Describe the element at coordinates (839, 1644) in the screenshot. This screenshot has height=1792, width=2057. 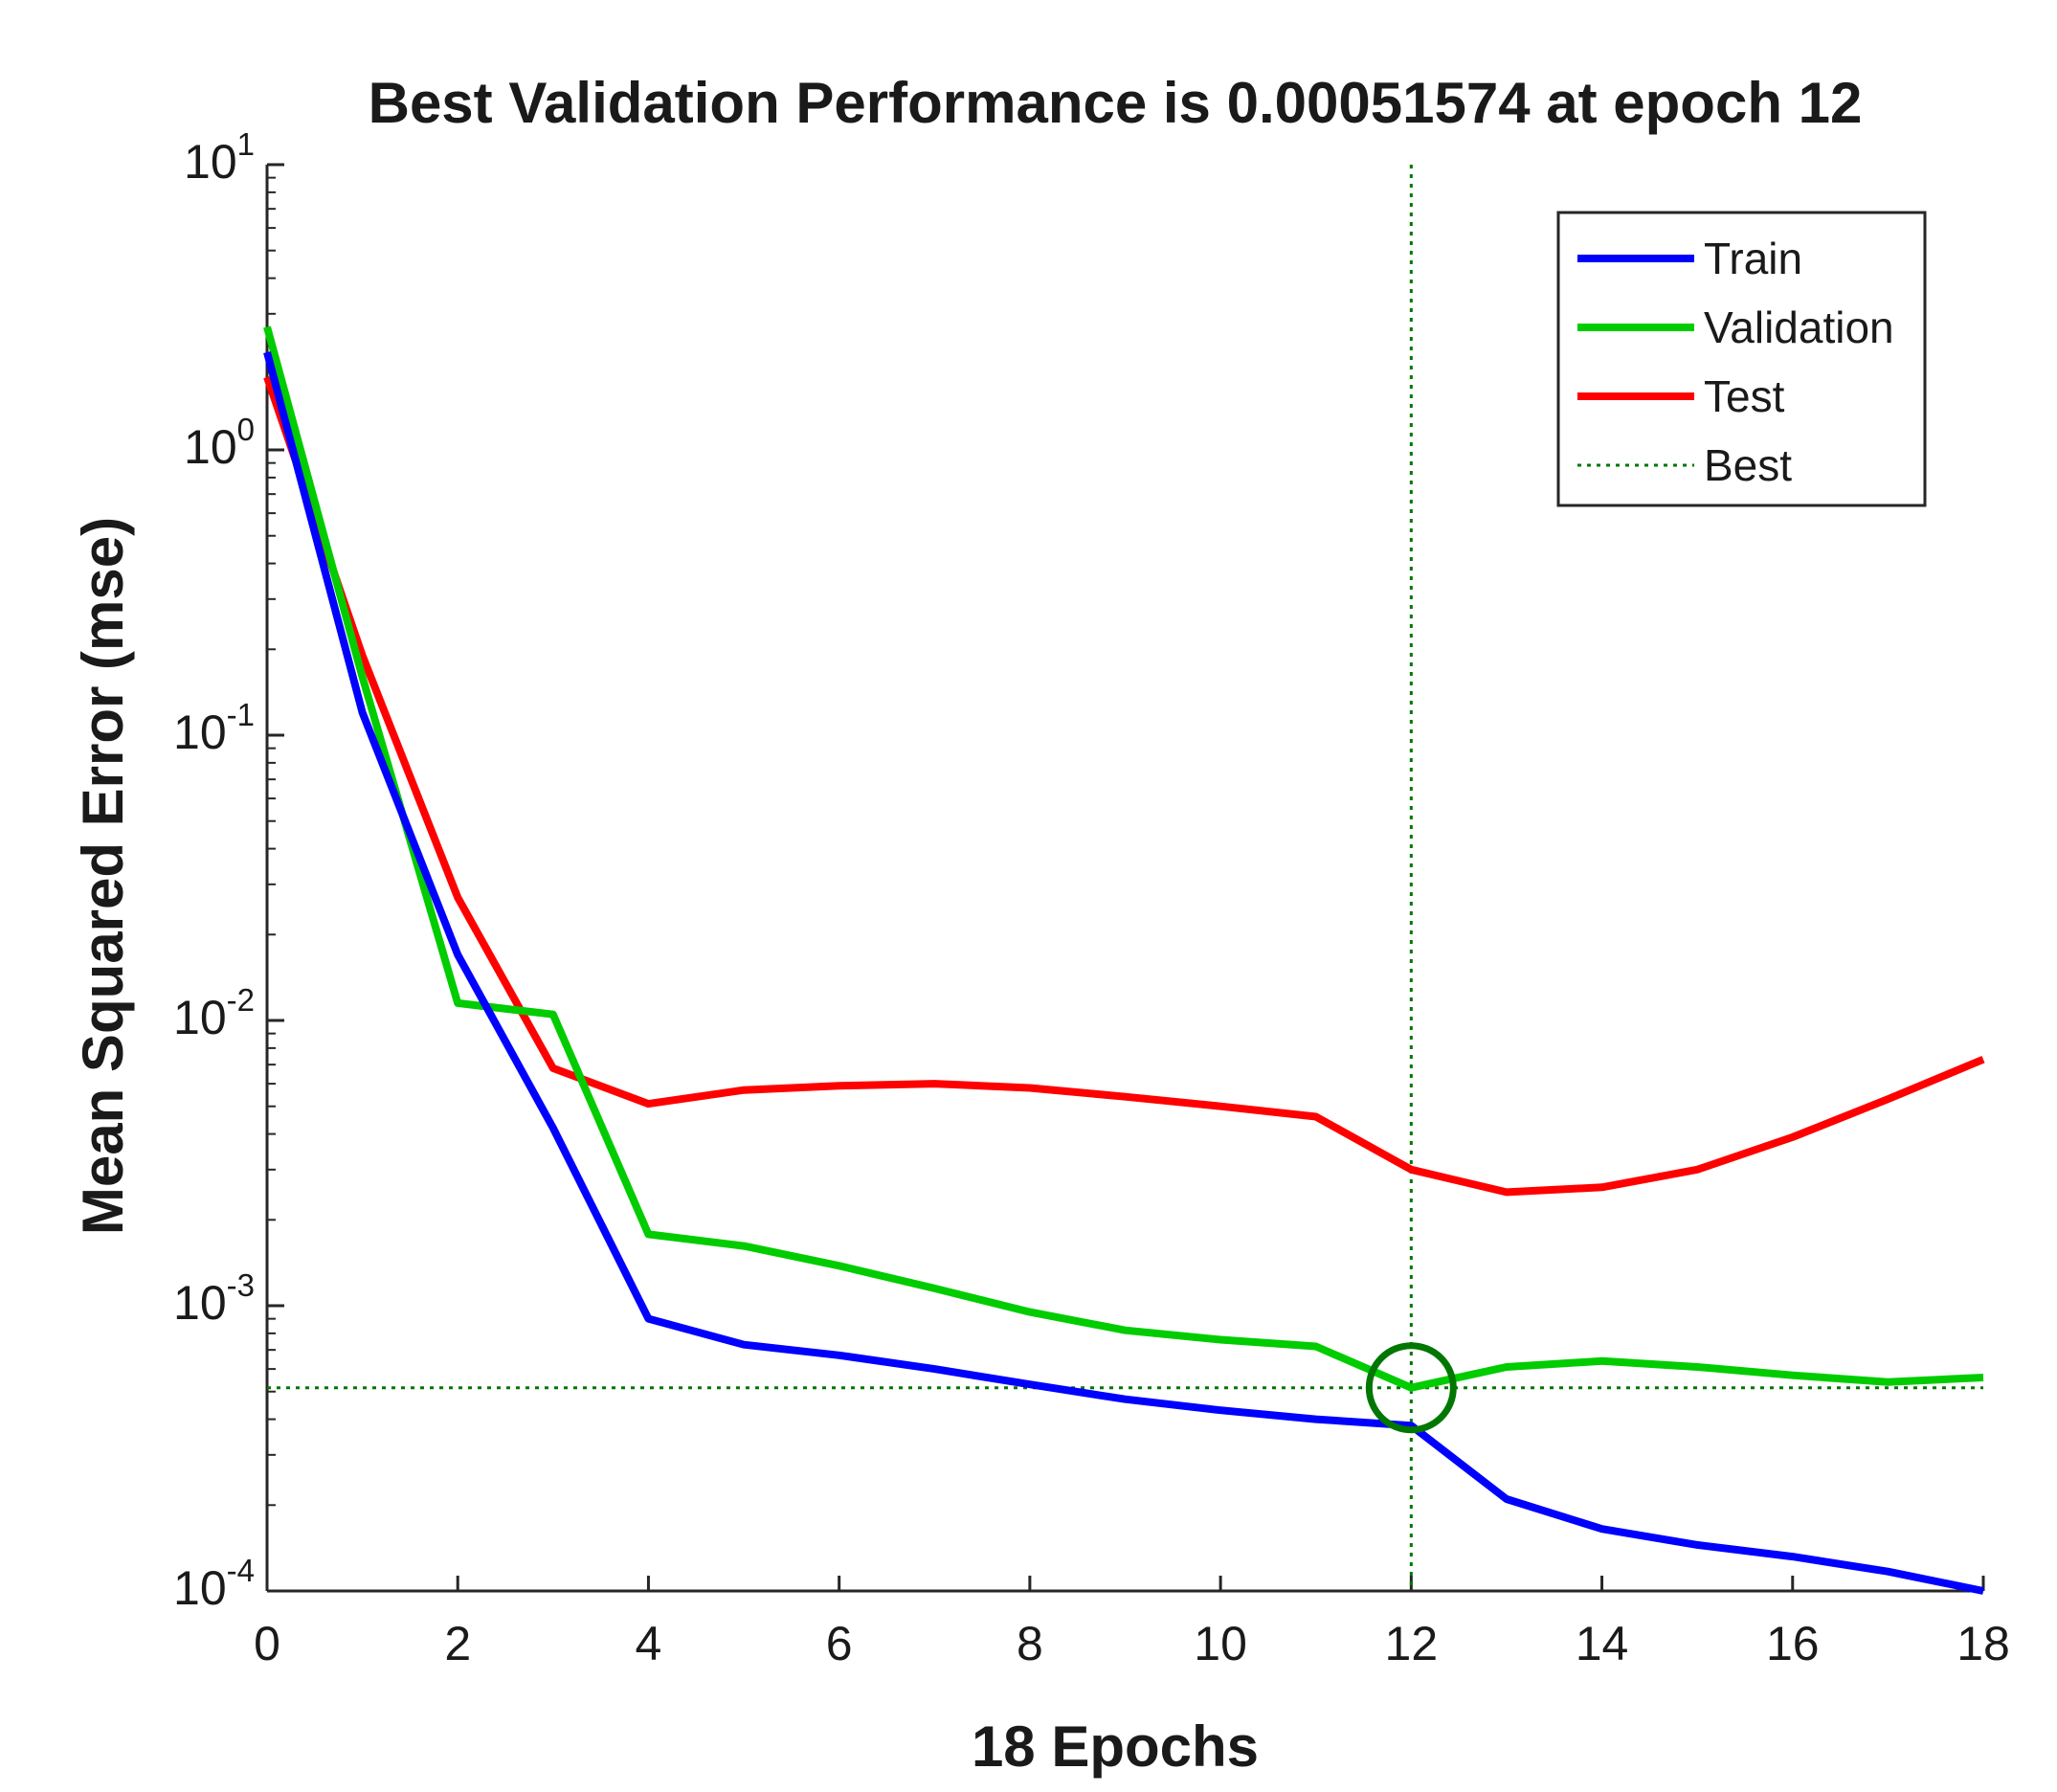
I see `x-tick-label: 6` at that location.